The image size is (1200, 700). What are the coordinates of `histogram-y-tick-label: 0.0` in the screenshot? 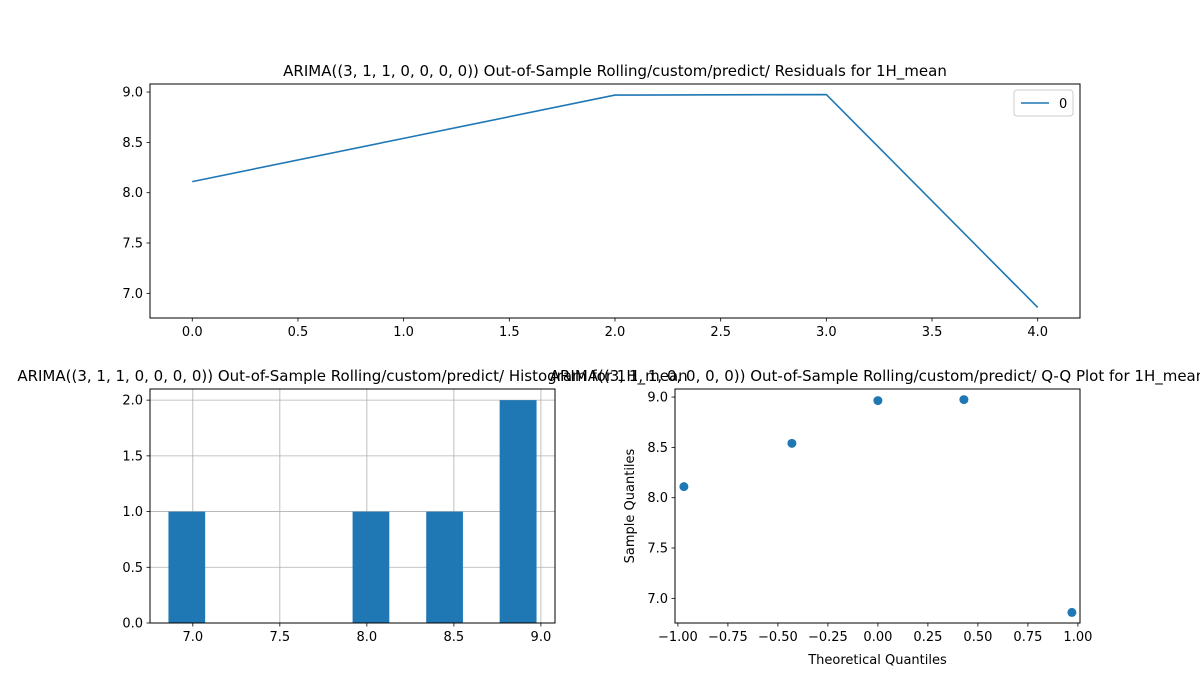 It's located at (132, 624).